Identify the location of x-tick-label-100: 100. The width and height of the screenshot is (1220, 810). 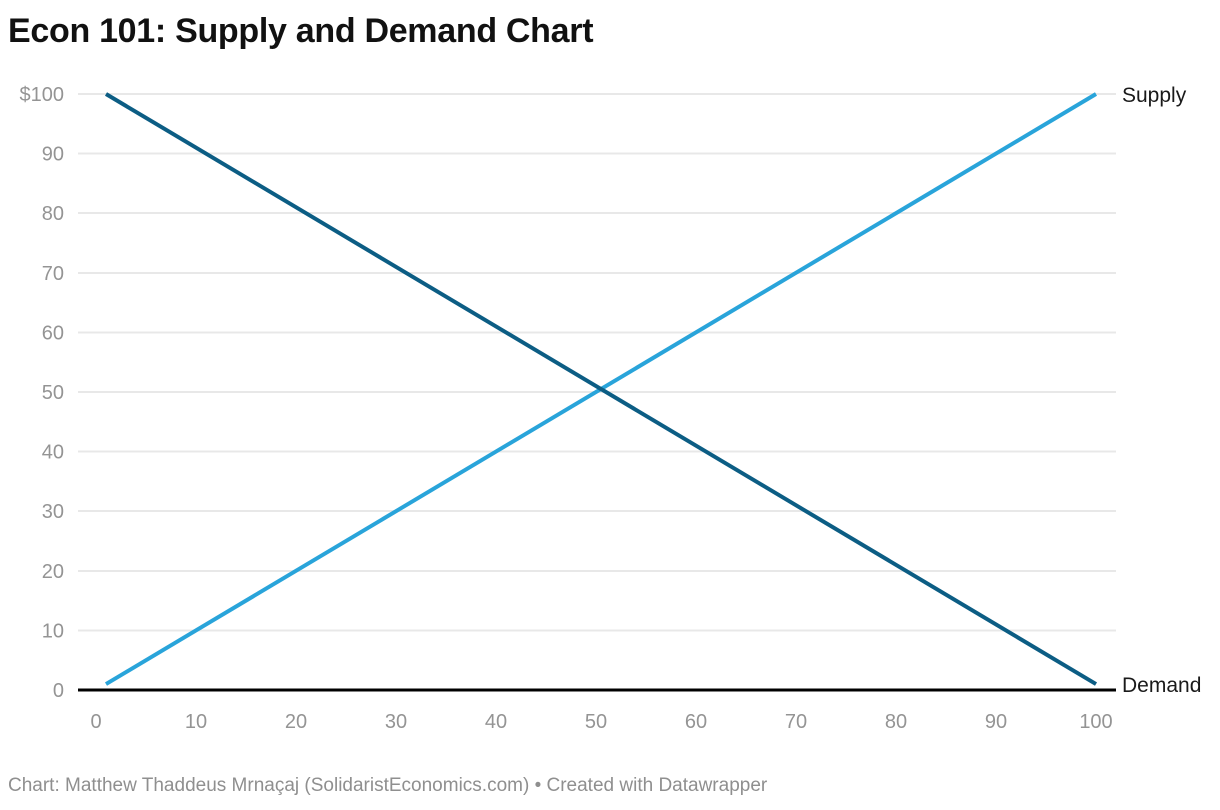
(1095, 722).